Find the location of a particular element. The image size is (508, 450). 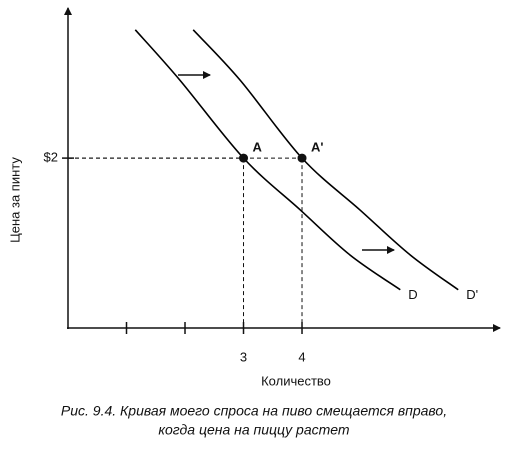

x-tick-label: 4 is located at coordinates (301, 356).